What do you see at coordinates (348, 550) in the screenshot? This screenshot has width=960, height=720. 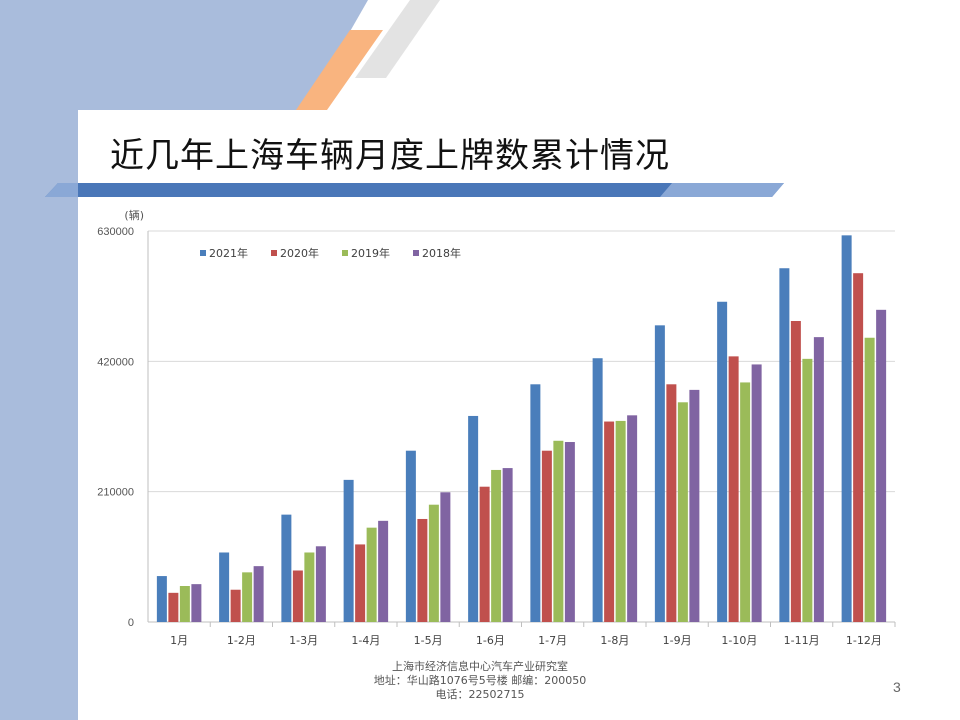 I see `bar-2021年-1-4月` at bounding box center [348, 550].